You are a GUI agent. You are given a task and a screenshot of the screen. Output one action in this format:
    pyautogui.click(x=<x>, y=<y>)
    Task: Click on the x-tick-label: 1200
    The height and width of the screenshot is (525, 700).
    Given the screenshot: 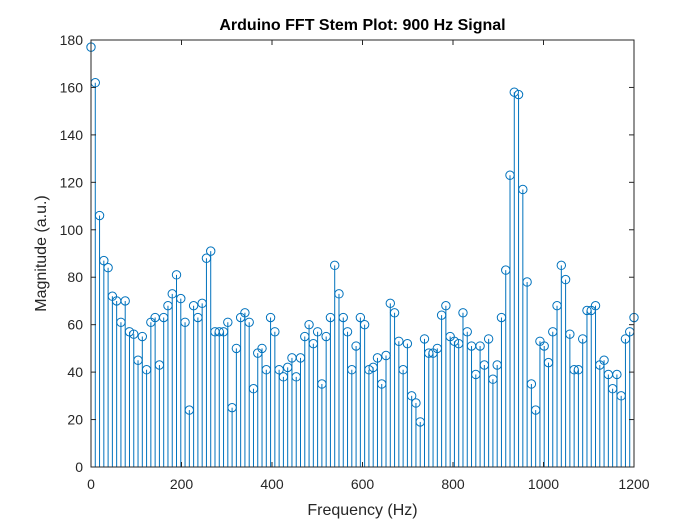 What is the action you would take?
    pyautogui.click(x=633, y=484)
    